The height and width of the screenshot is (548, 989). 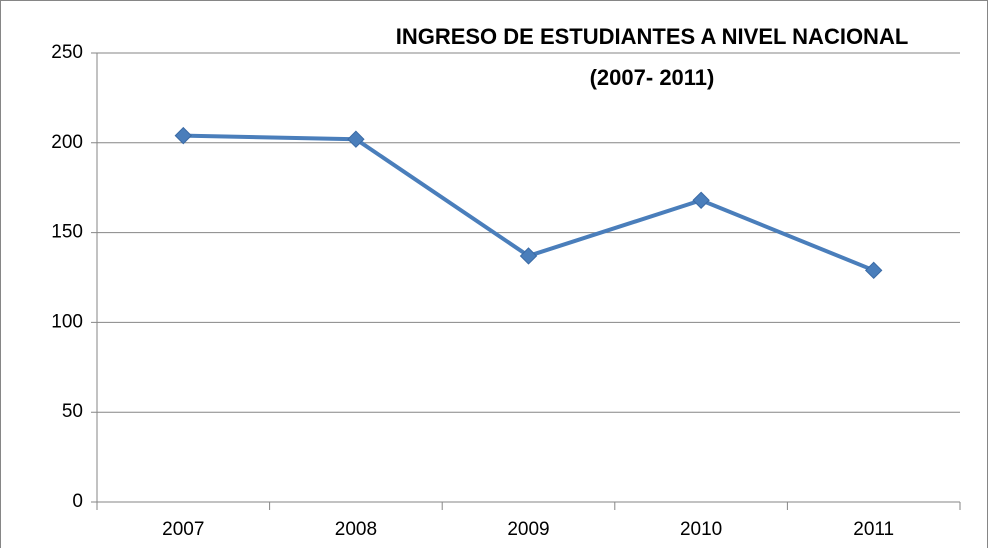 I want to click on x-tick-label: 2009, so click(x=528, y=529).